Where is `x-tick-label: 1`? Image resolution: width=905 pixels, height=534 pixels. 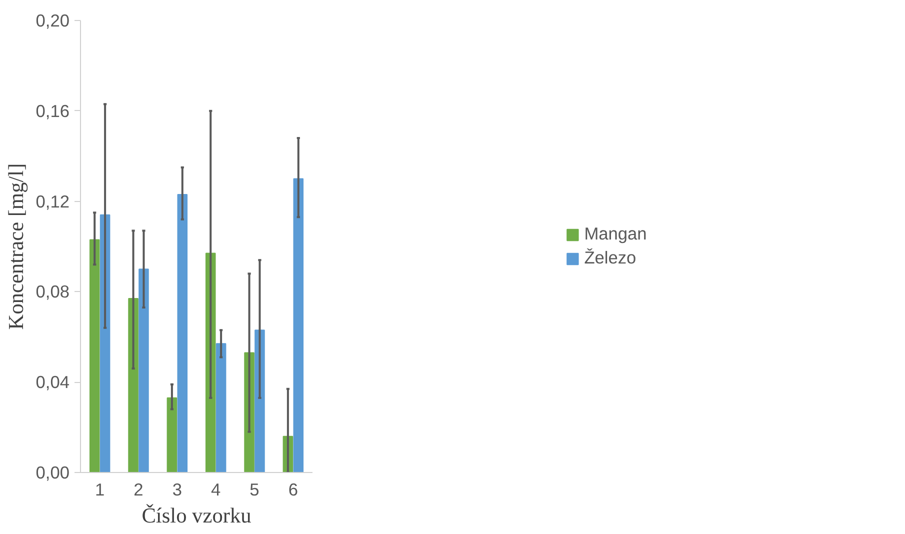
x-tick-label: 1 is located at coordinates (100, 490).